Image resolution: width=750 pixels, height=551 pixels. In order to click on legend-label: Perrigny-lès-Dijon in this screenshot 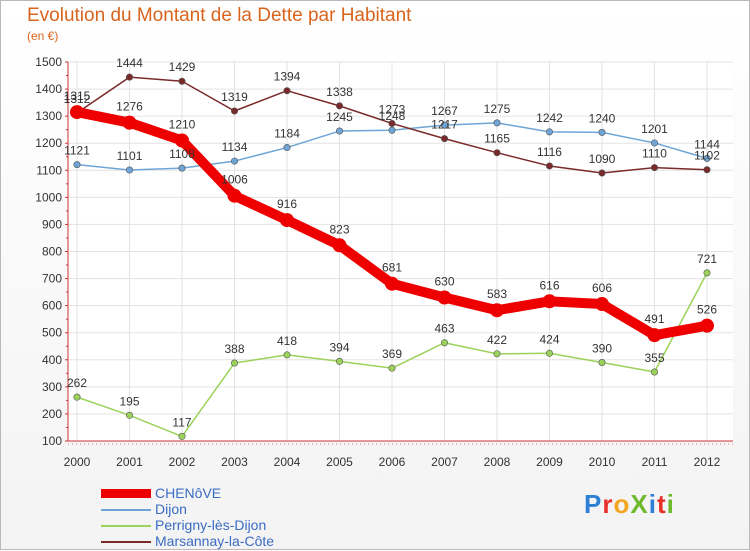, I will do `click(211, 525)`.